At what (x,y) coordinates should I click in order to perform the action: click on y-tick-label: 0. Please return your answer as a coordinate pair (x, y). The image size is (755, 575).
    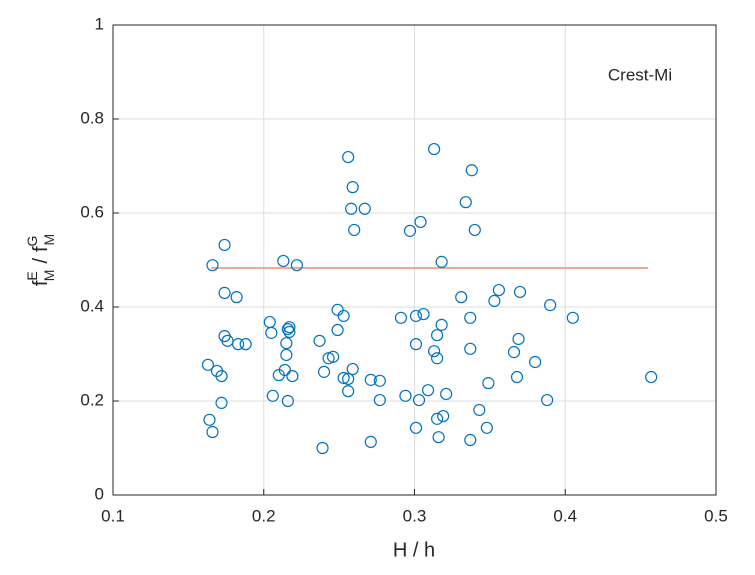
    Looking at the image, I should click on (99, 493).